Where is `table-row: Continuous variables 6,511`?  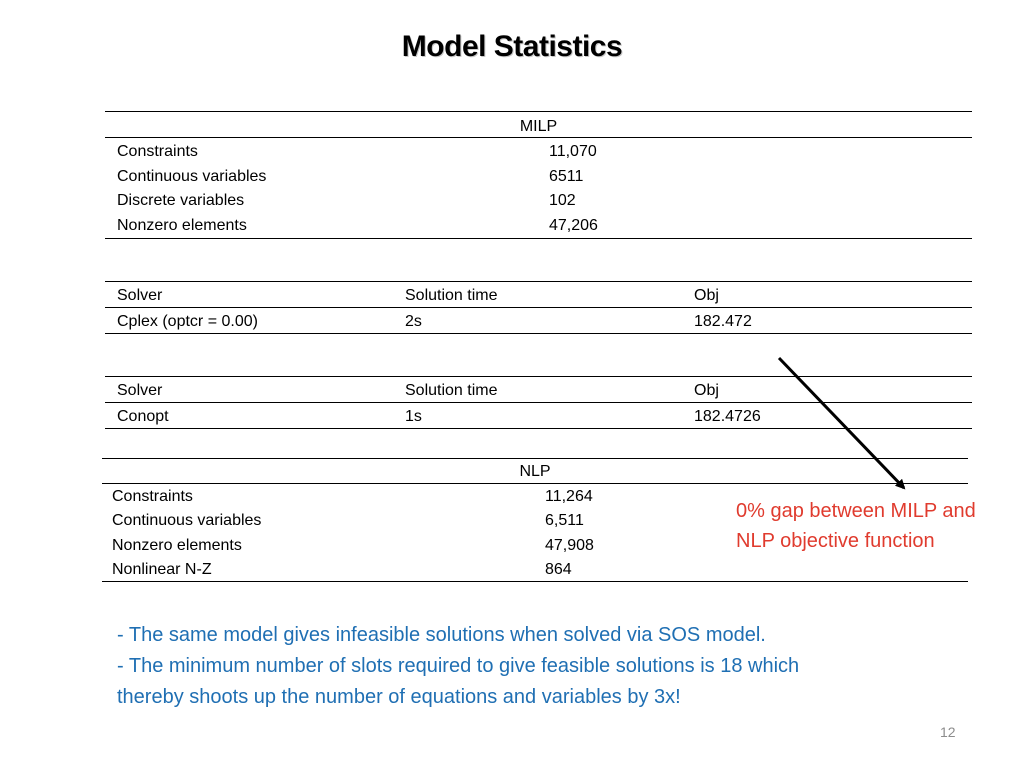
table-row: Continuous variables 6,511 is located at coordinates (535, 520).